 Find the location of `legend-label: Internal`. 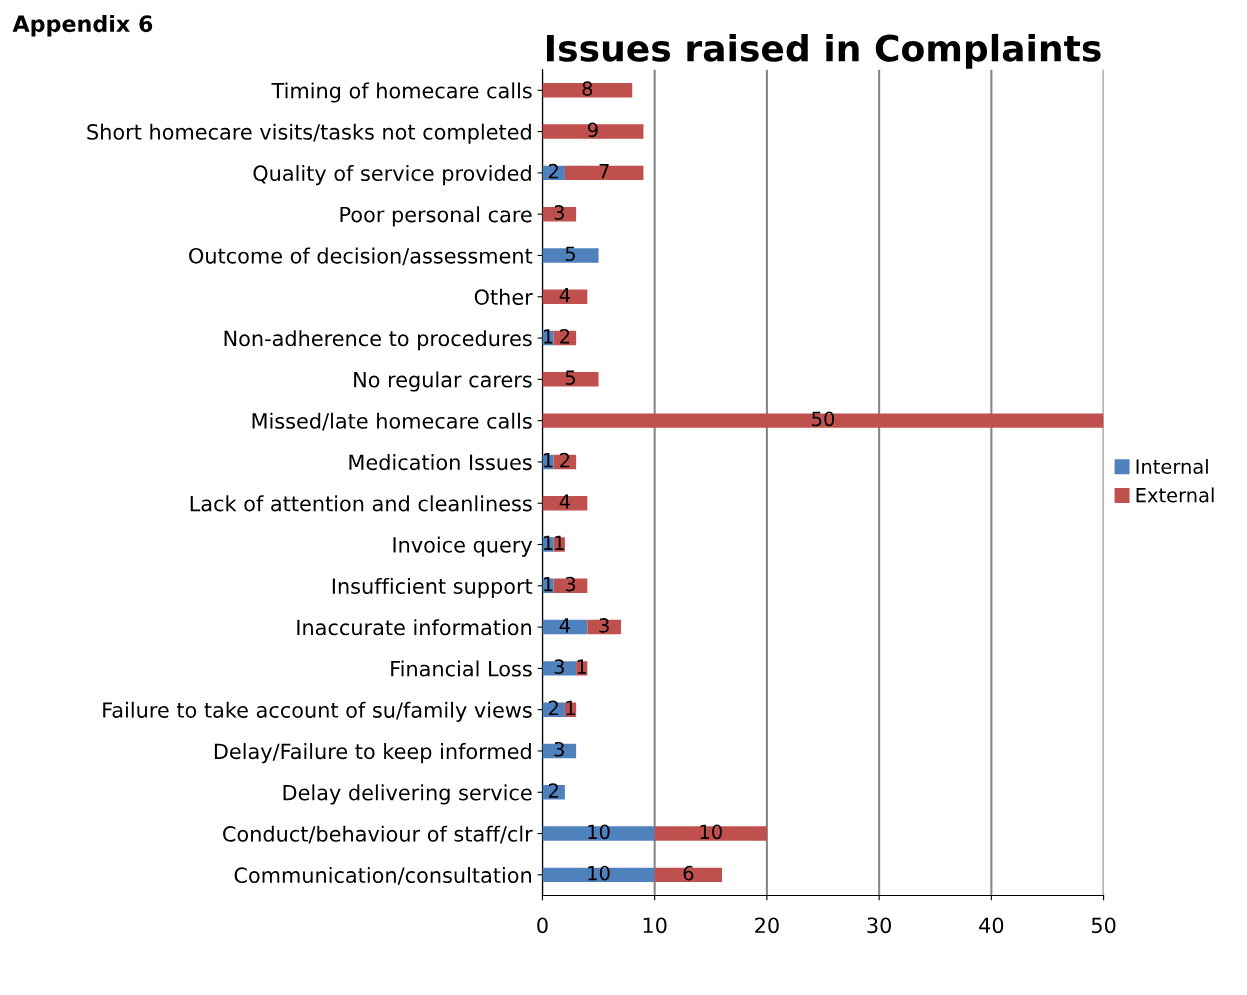

legend-label: Internal is located at coordinates (1172, 466).